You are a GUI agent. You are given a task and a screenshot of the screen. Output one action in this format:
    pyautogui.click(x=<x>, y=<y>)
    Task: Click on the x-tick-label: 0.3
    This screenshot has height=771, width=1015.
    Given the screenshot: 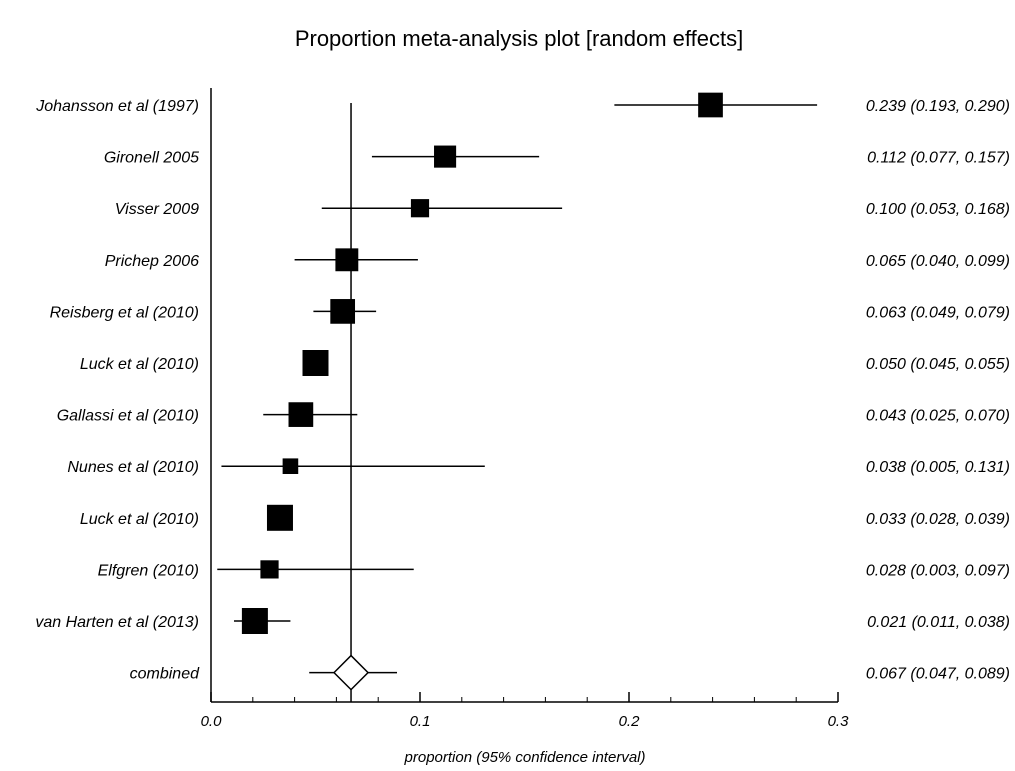 What is the action you would take?
    pyautogui.click(x=839, y=721)
    